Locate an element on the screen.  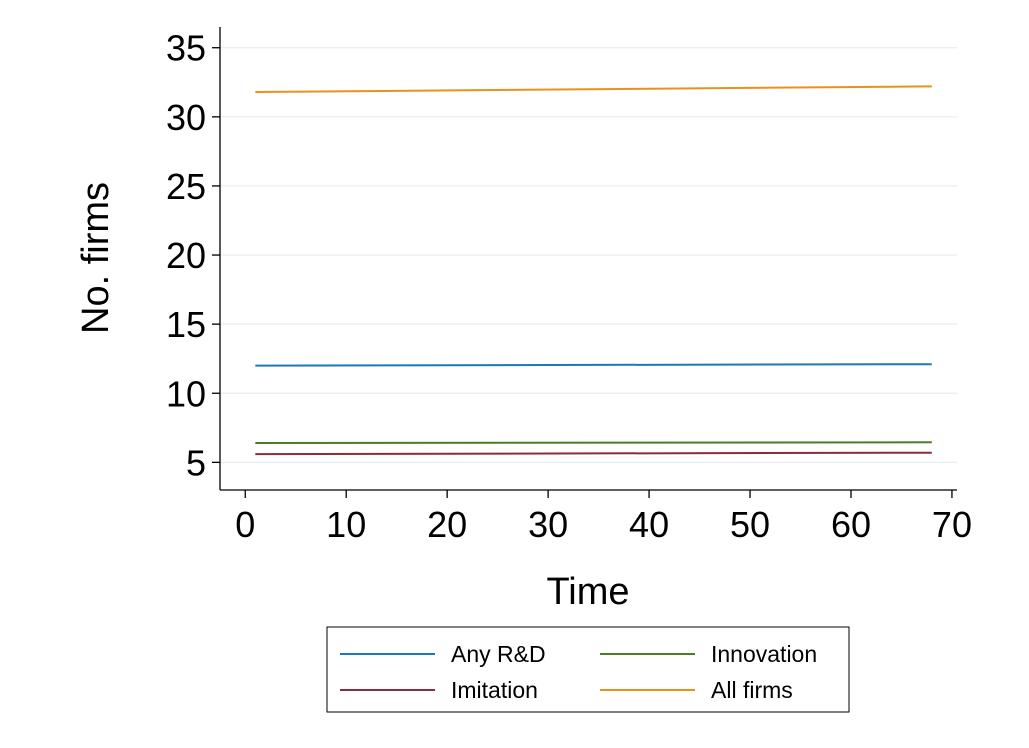
legend-label: Imitation is located at coordinates (494, 690).